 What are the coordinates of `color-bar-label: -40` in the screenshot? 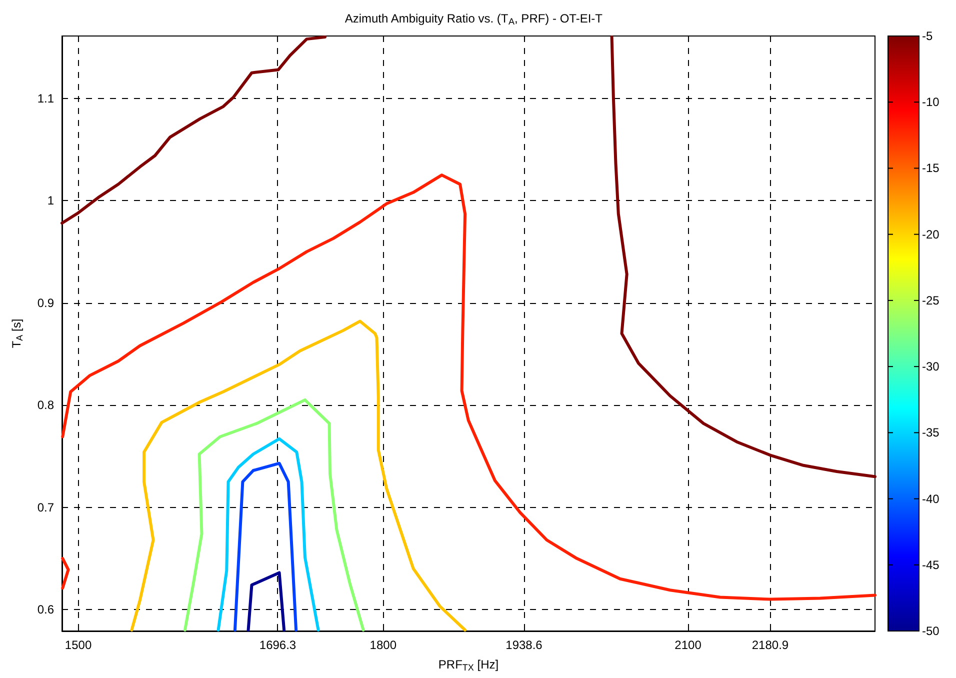 It's located at (931, 499).